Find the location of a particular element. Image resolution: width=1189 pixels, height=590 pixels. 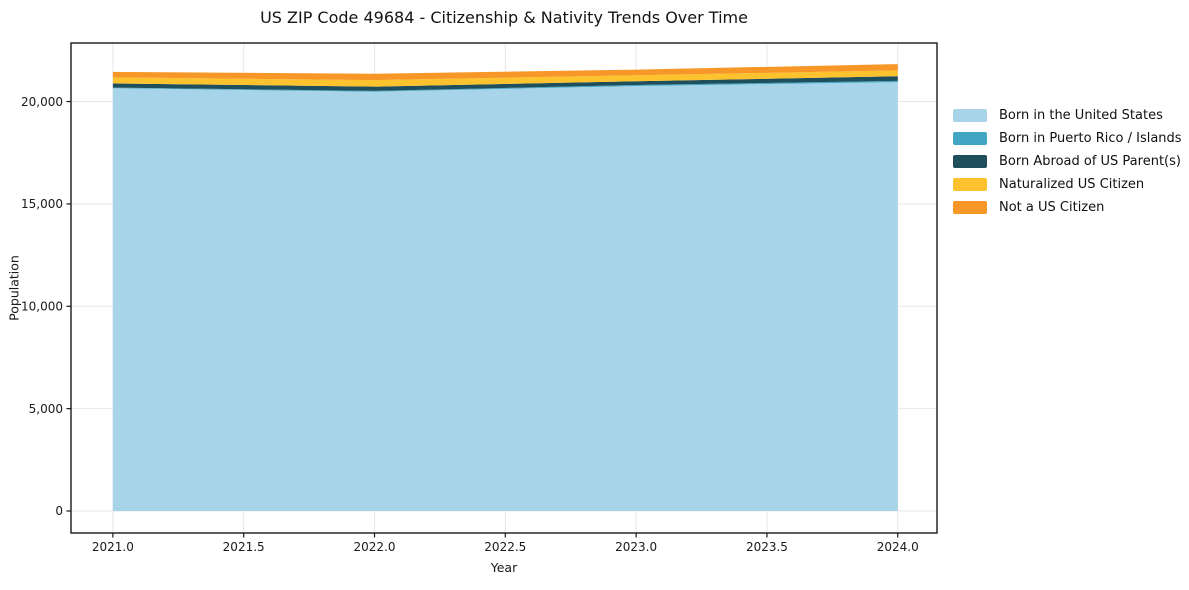

y-axis-label: Population is located at coordinates (14, 288).